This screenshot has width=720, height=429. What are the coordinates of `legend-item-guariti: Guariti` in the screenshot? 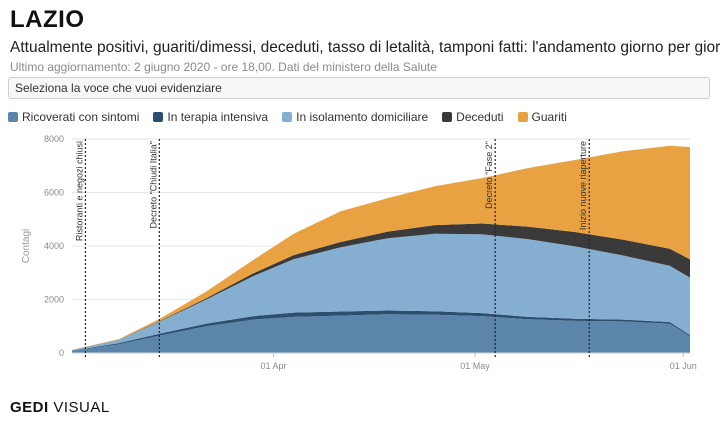 It's located at (542, 117).